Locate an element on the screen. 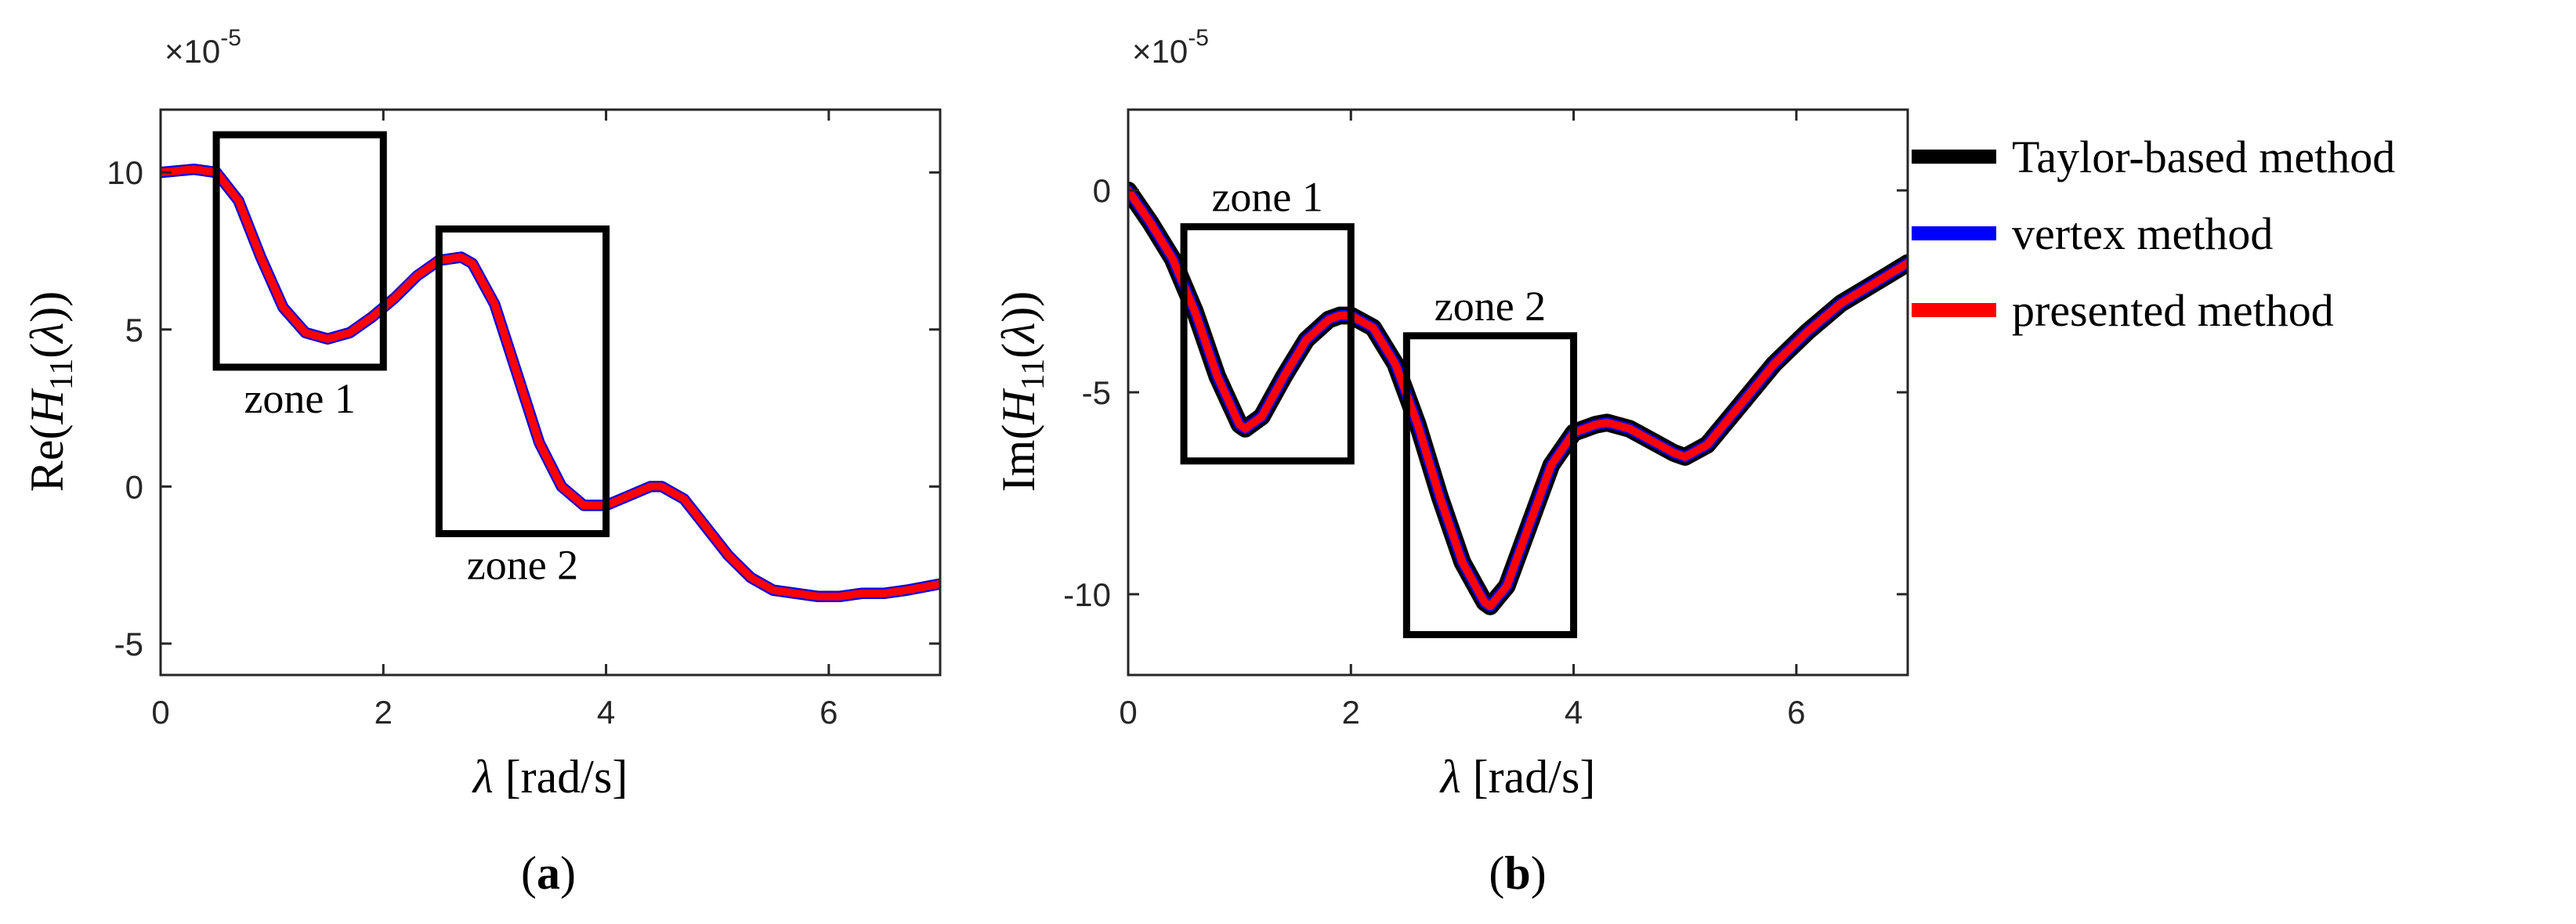 This screenshot has width=2576, height=924. y-tick-label: 5 is located at coordinates (134, 330).